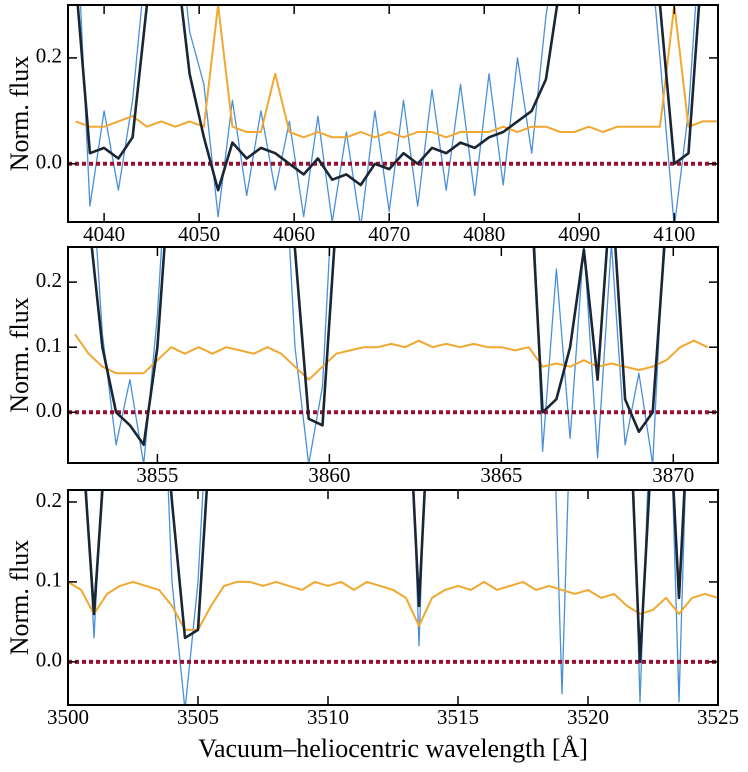 This screenshot has height=772, width=748. I want to click on x-tick-label: 4050, so click(199, 234).